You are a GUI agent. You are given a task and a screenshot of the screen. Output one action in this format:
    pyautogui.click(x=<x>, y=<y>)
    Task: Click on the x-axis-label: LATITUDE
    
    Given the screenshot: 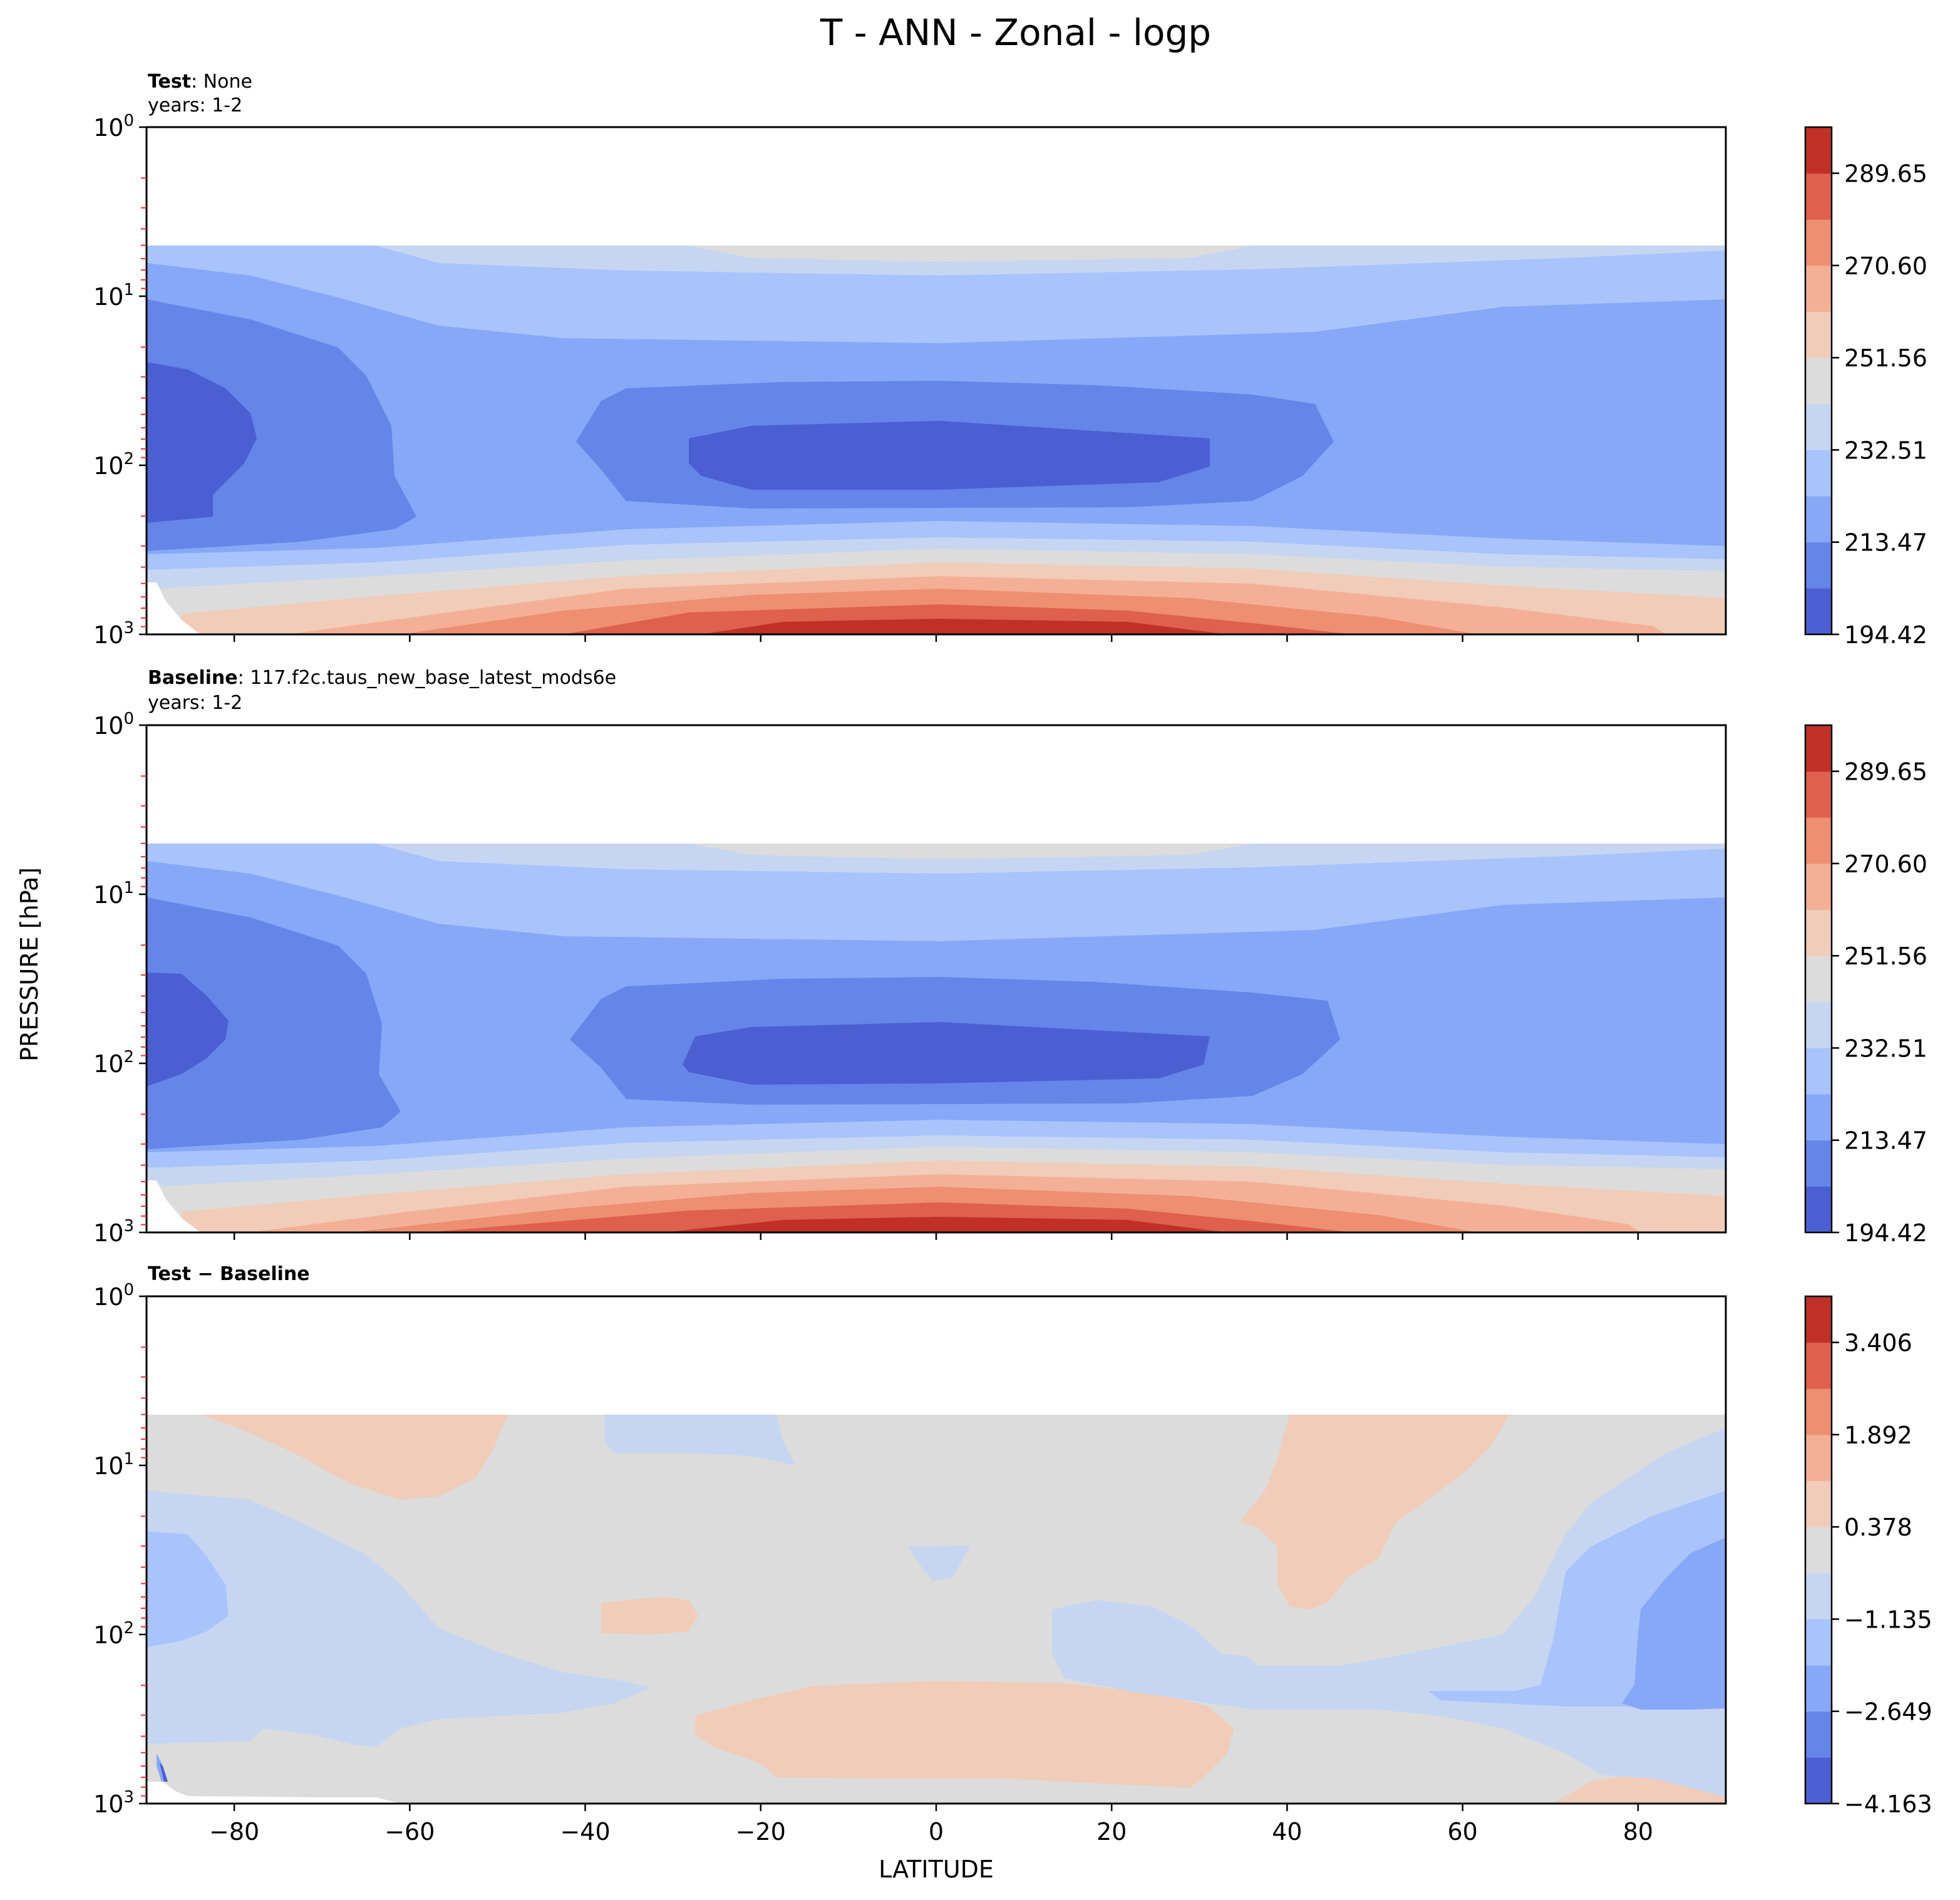 What is the action you would take?
    pyautogui.click(x=936, y=1869)
    